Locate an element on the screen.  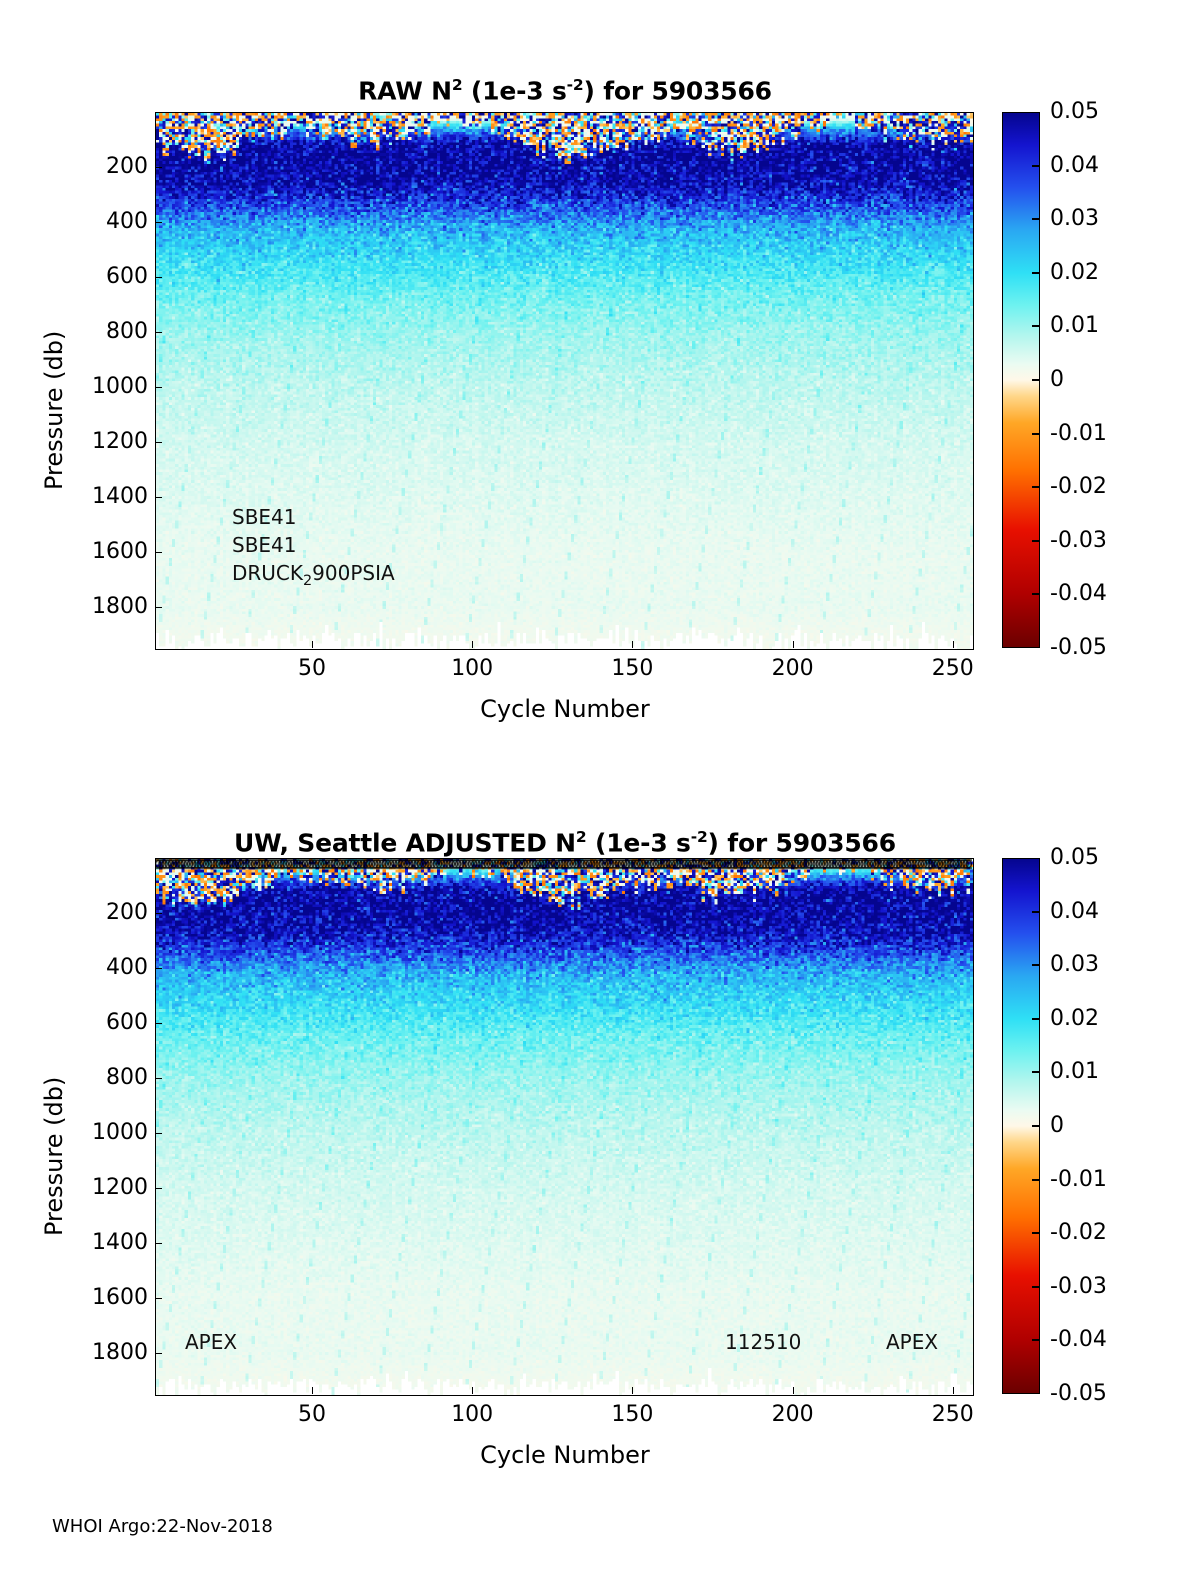
x-tick-label: 50 is located at coordinates (311, 668).